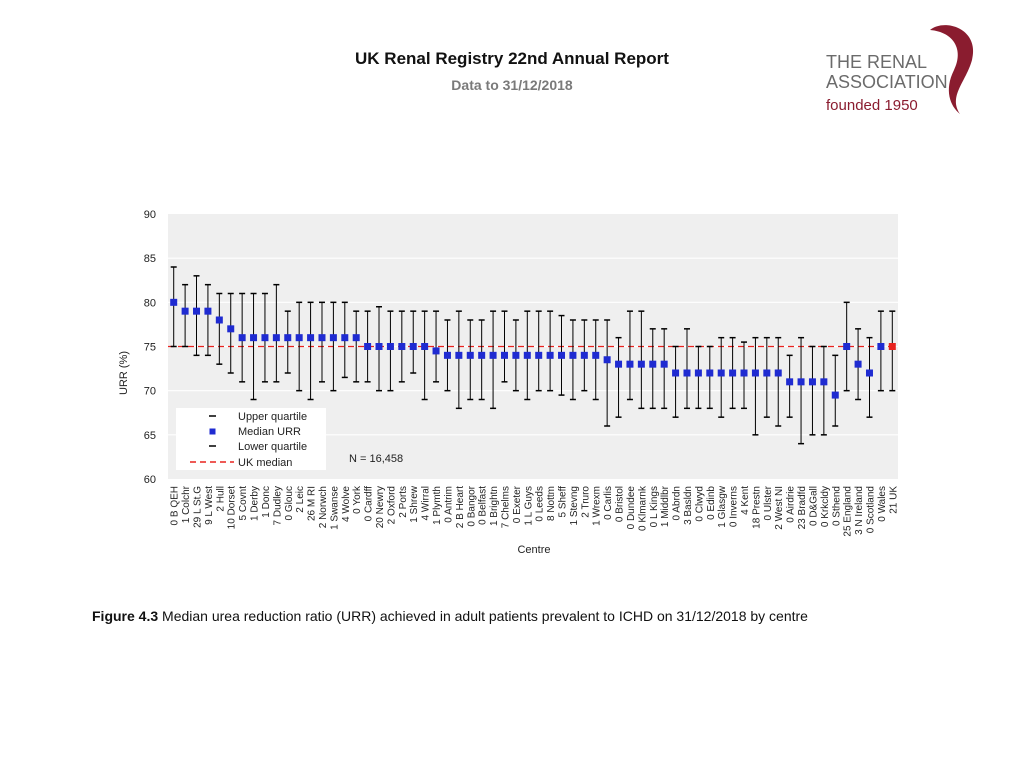  I want to click on centre-label: 10 Dorset, so click(232, 508).